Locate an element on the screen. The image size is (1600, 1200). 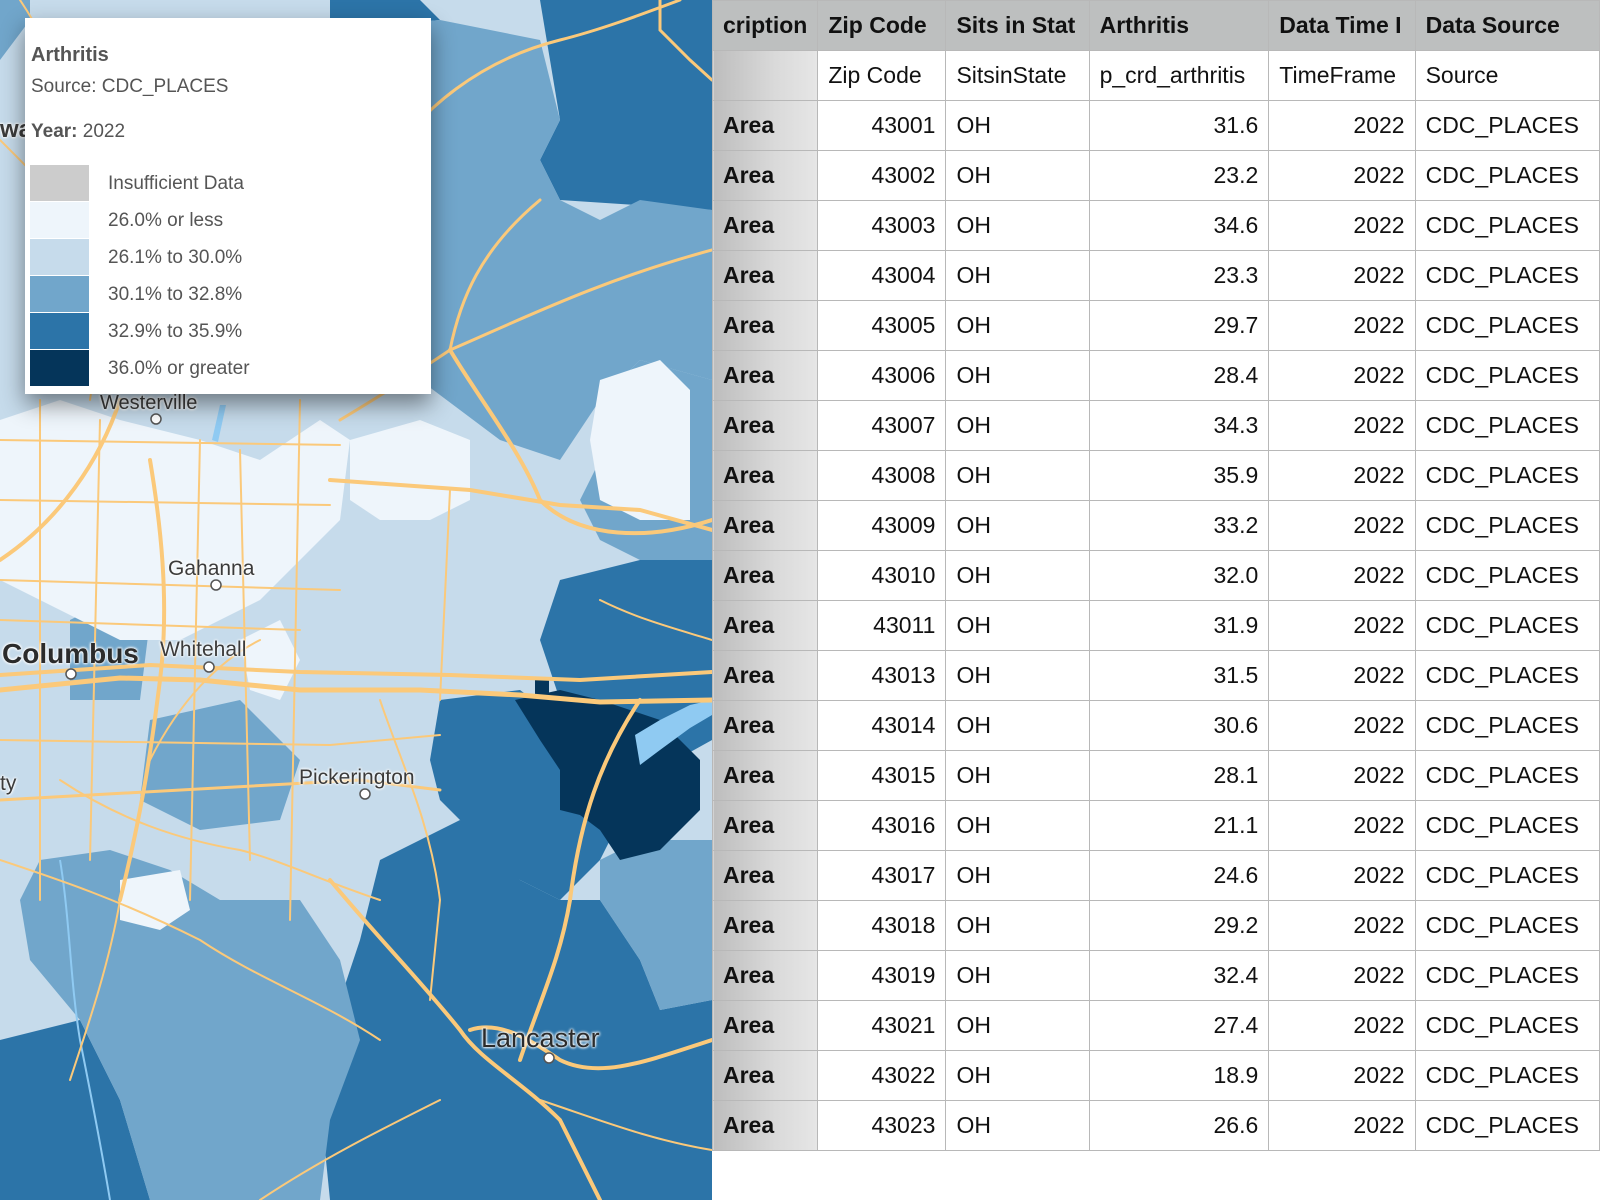
table-row: Area 43003 OH 34.6 2022 CDC_PLACES is located at coordinates (1156, 225).